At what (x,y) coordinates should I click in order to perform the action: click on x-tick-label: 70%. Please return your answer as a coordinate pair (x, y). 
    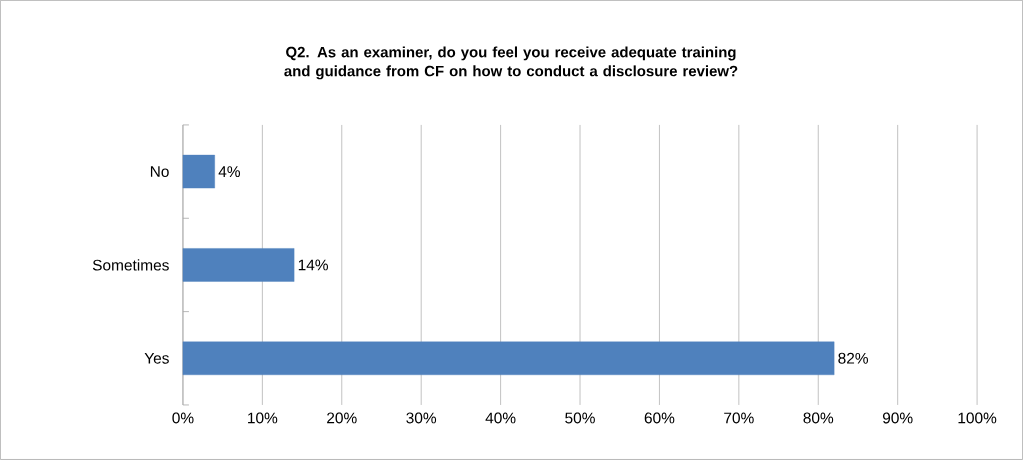
    Looking at the image, I should click on (739, 418).